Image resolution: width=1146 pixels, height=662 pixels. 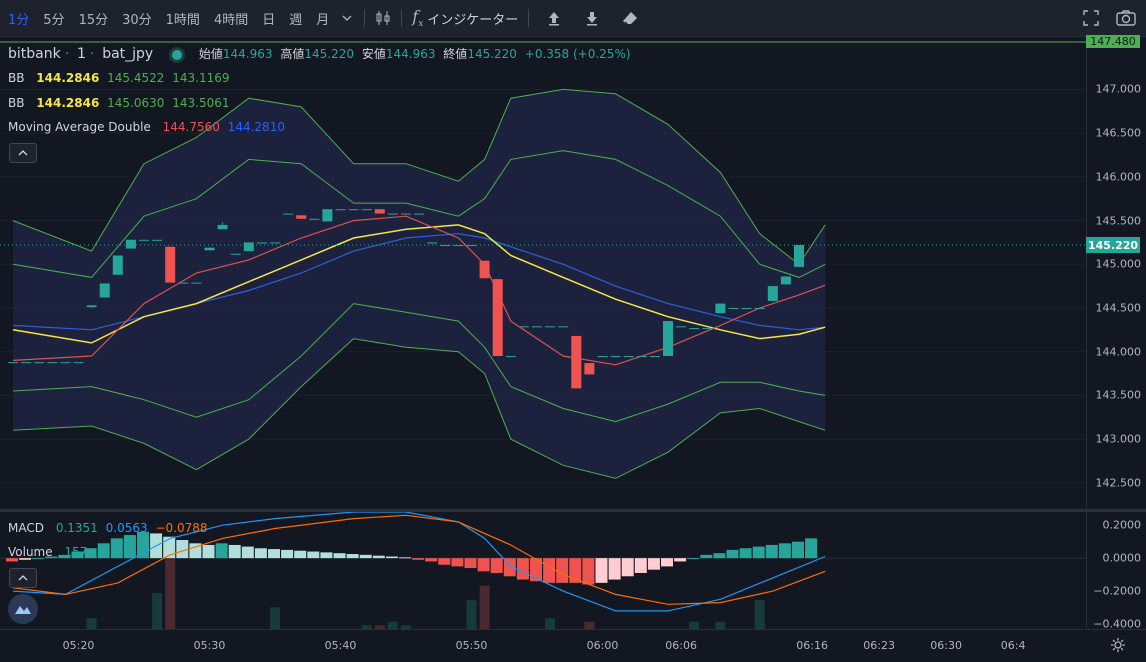 I want to click on candles-icon, so click(x=383, y=18).